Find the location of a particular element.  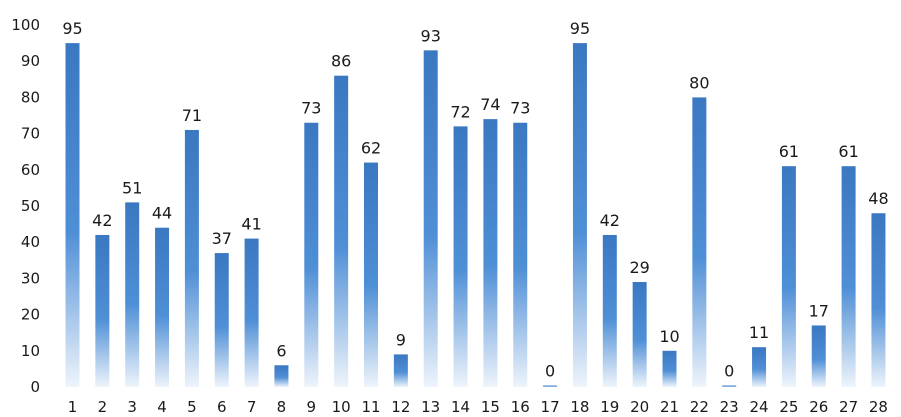

x-tick-label: 22 is located at coordinates (699, 407).